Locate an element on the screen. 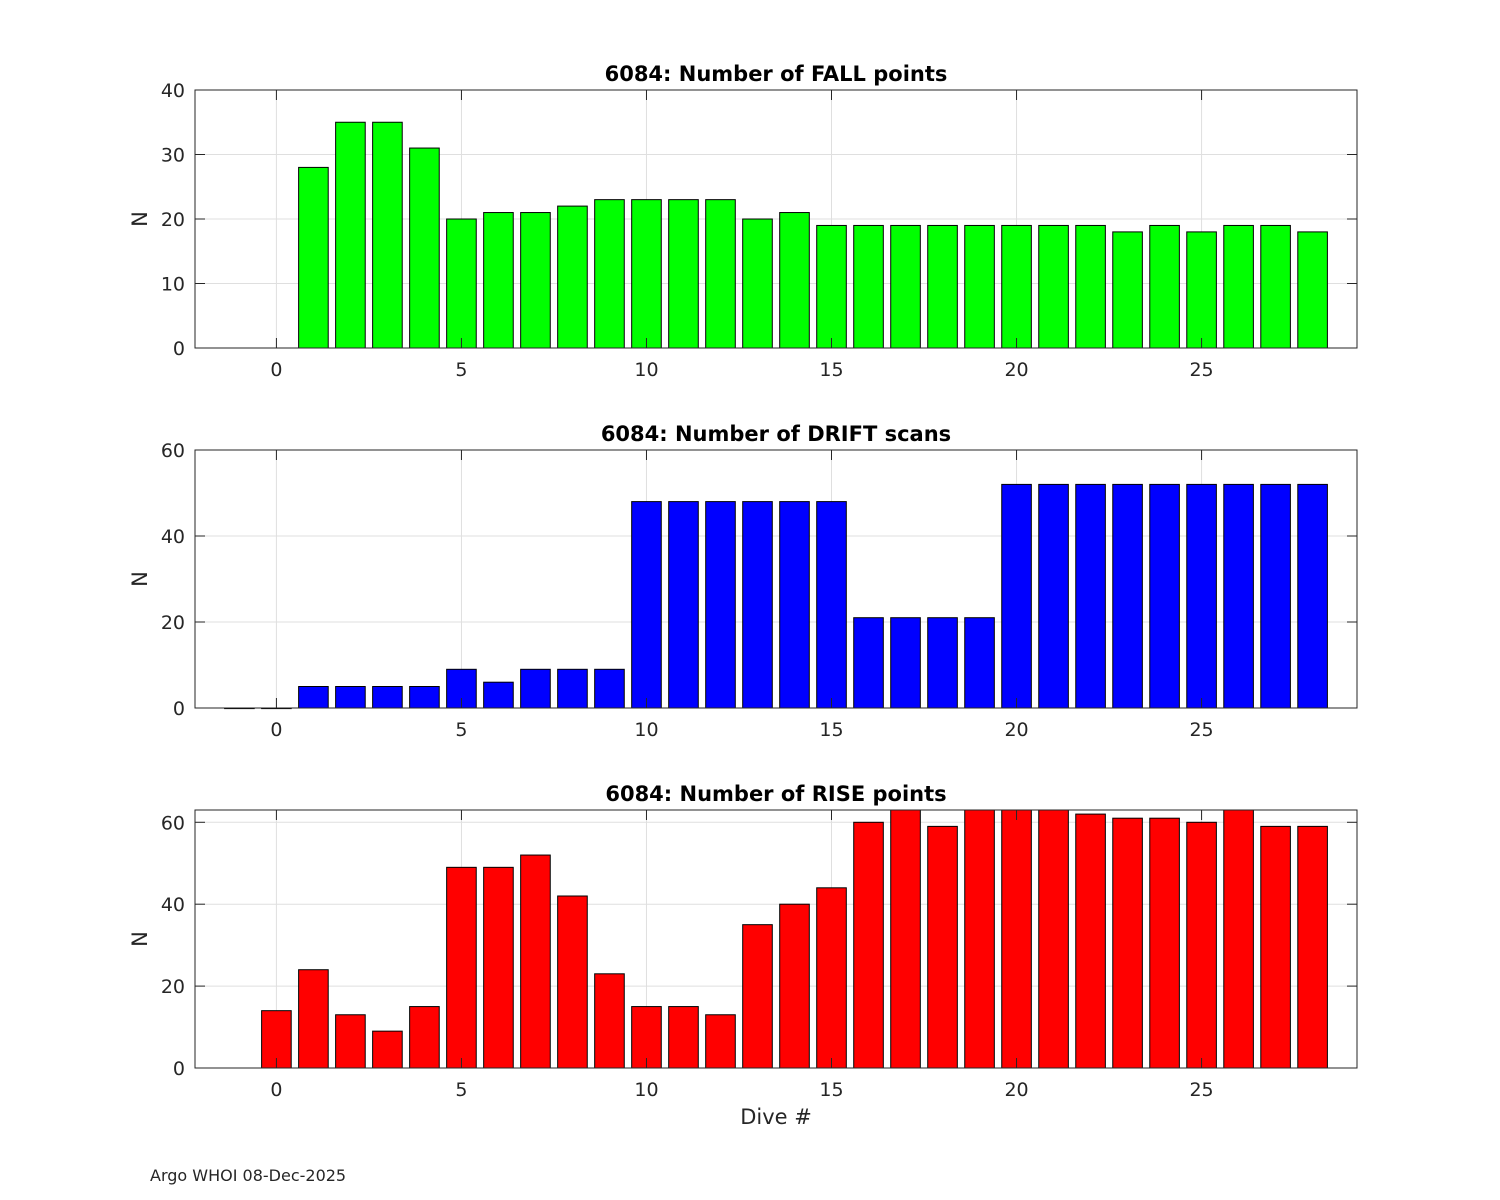 The height and width of the screenshot is (1200, 1500). footer-credit: Argo WHOI 08-Dec-2025 is located at coordinates (248, 1175).